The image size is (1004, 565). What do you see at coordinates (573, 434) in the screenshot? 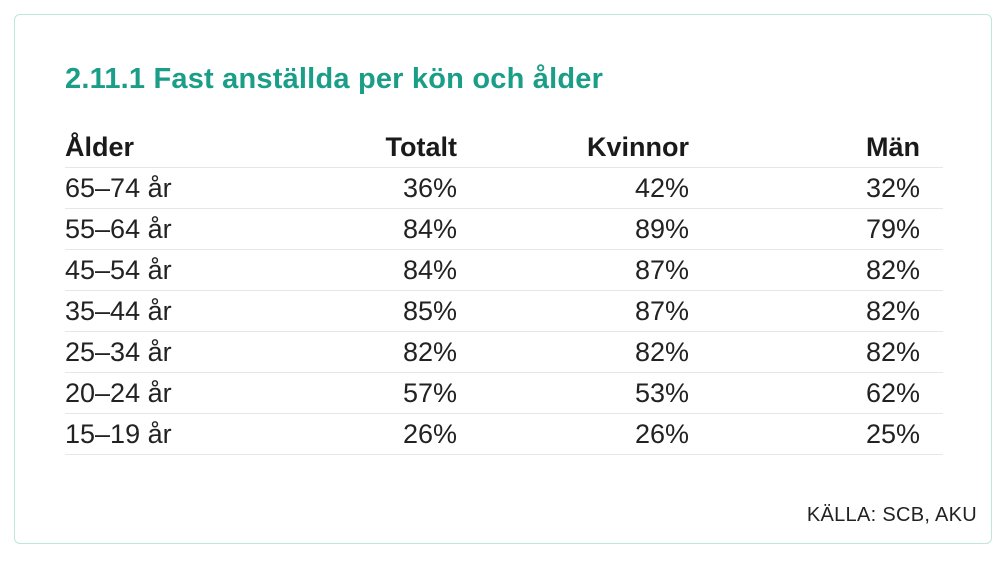
I see `cell-women: 26%` at bounding box center [573, 434].